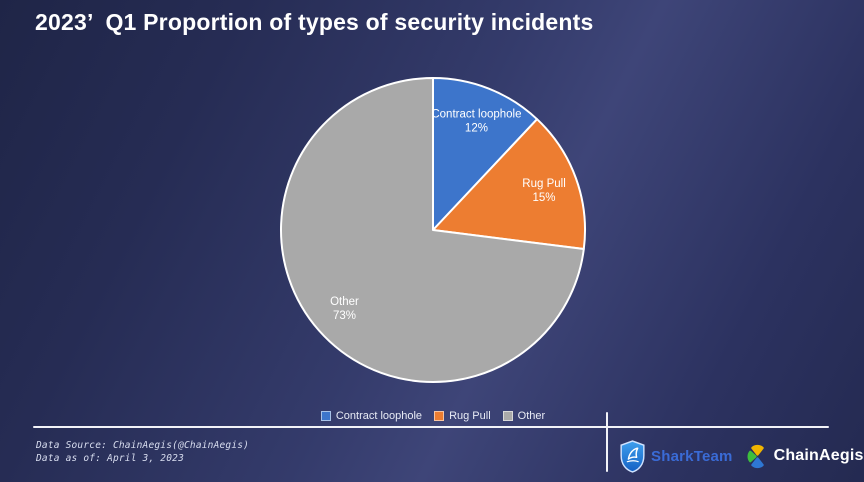 This screenshot has height=482, width=864. I want to click on chart-legend: Contract loophole Rug Pull Other, so click(432, 416).